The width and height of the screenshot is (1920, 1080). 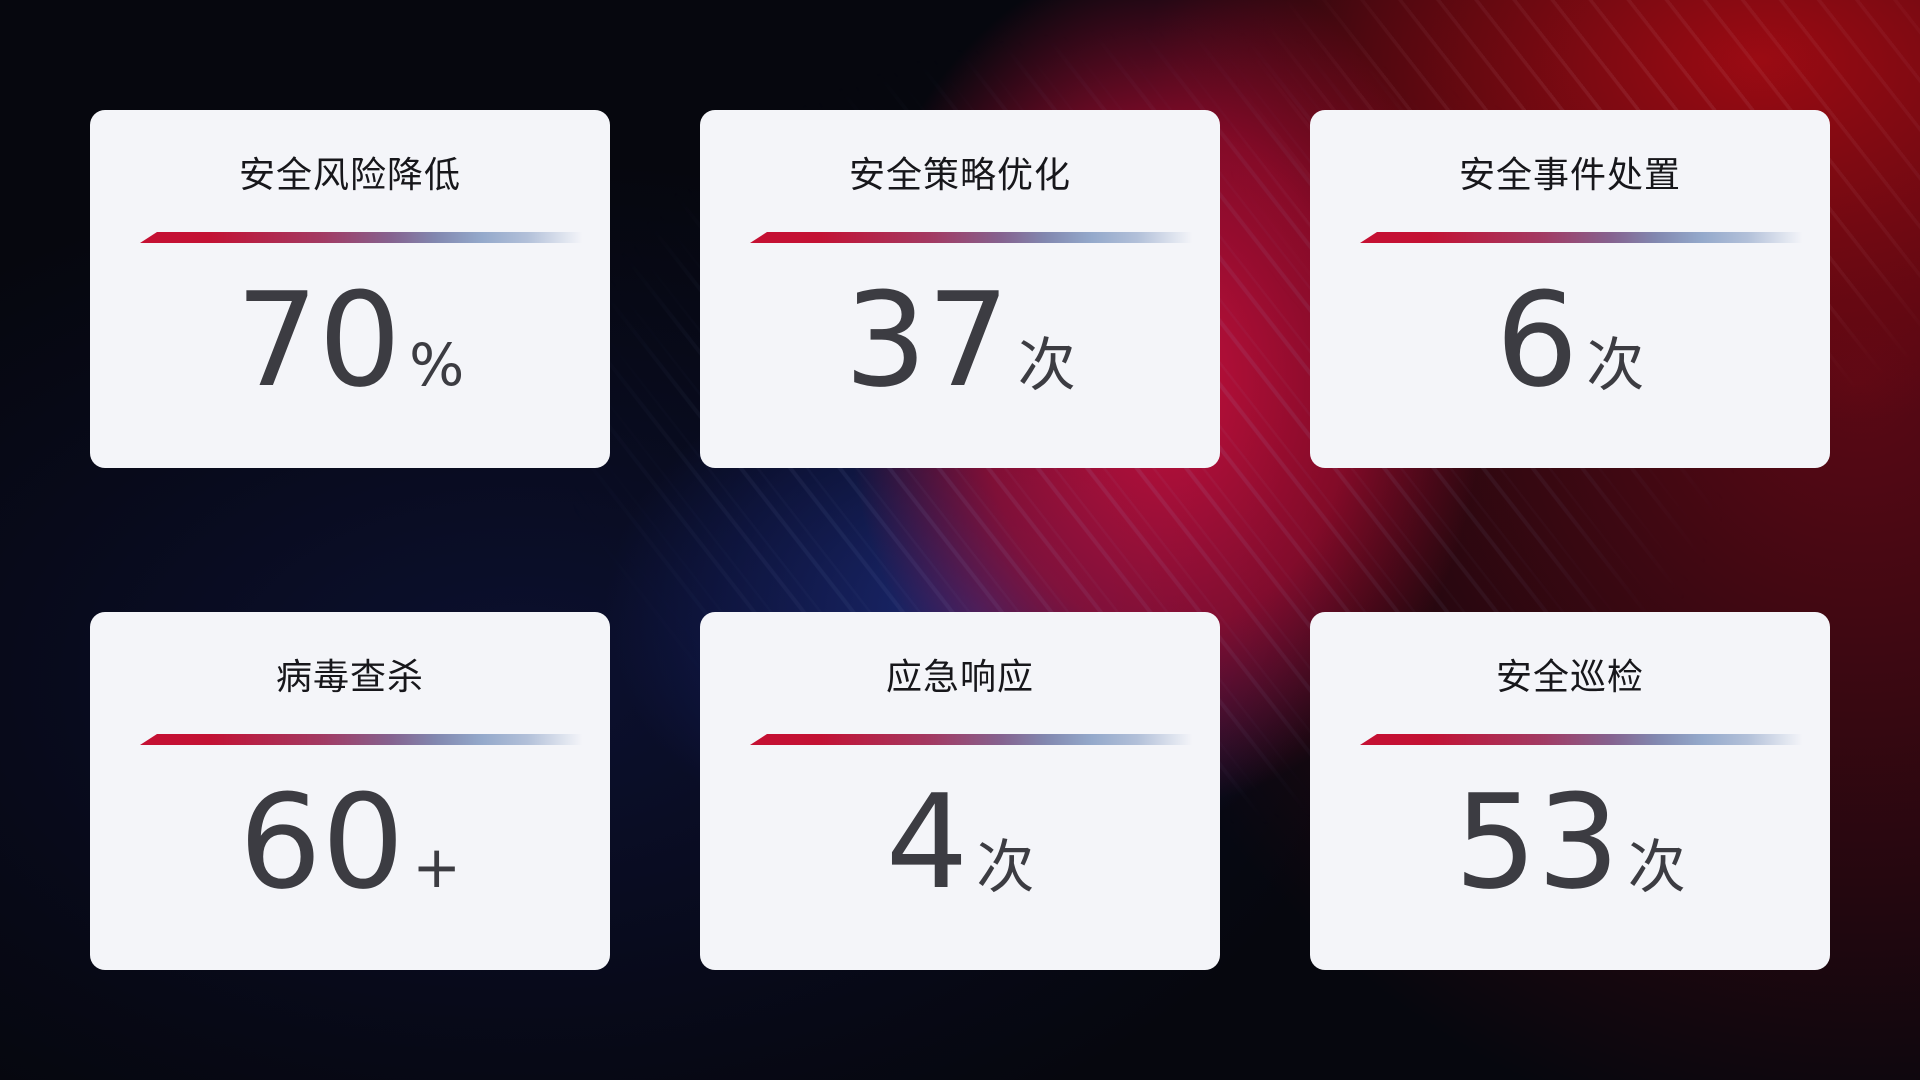 I want to click on card-title: 安全巡检, so click(x=1569, y=677).